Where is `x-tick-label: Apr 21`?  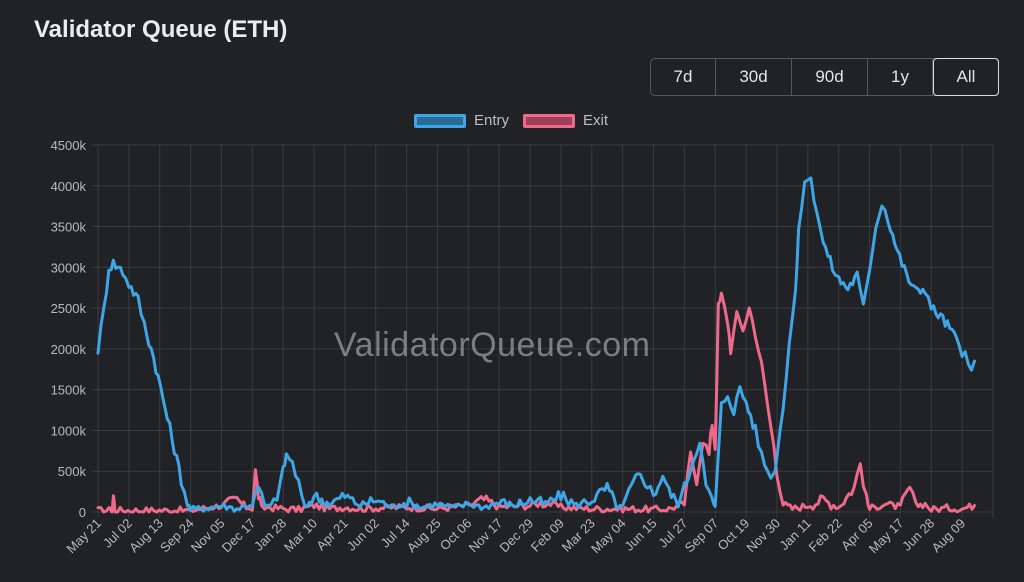 x-tick-label: Apr 21 is located at coordinates (332, 535).